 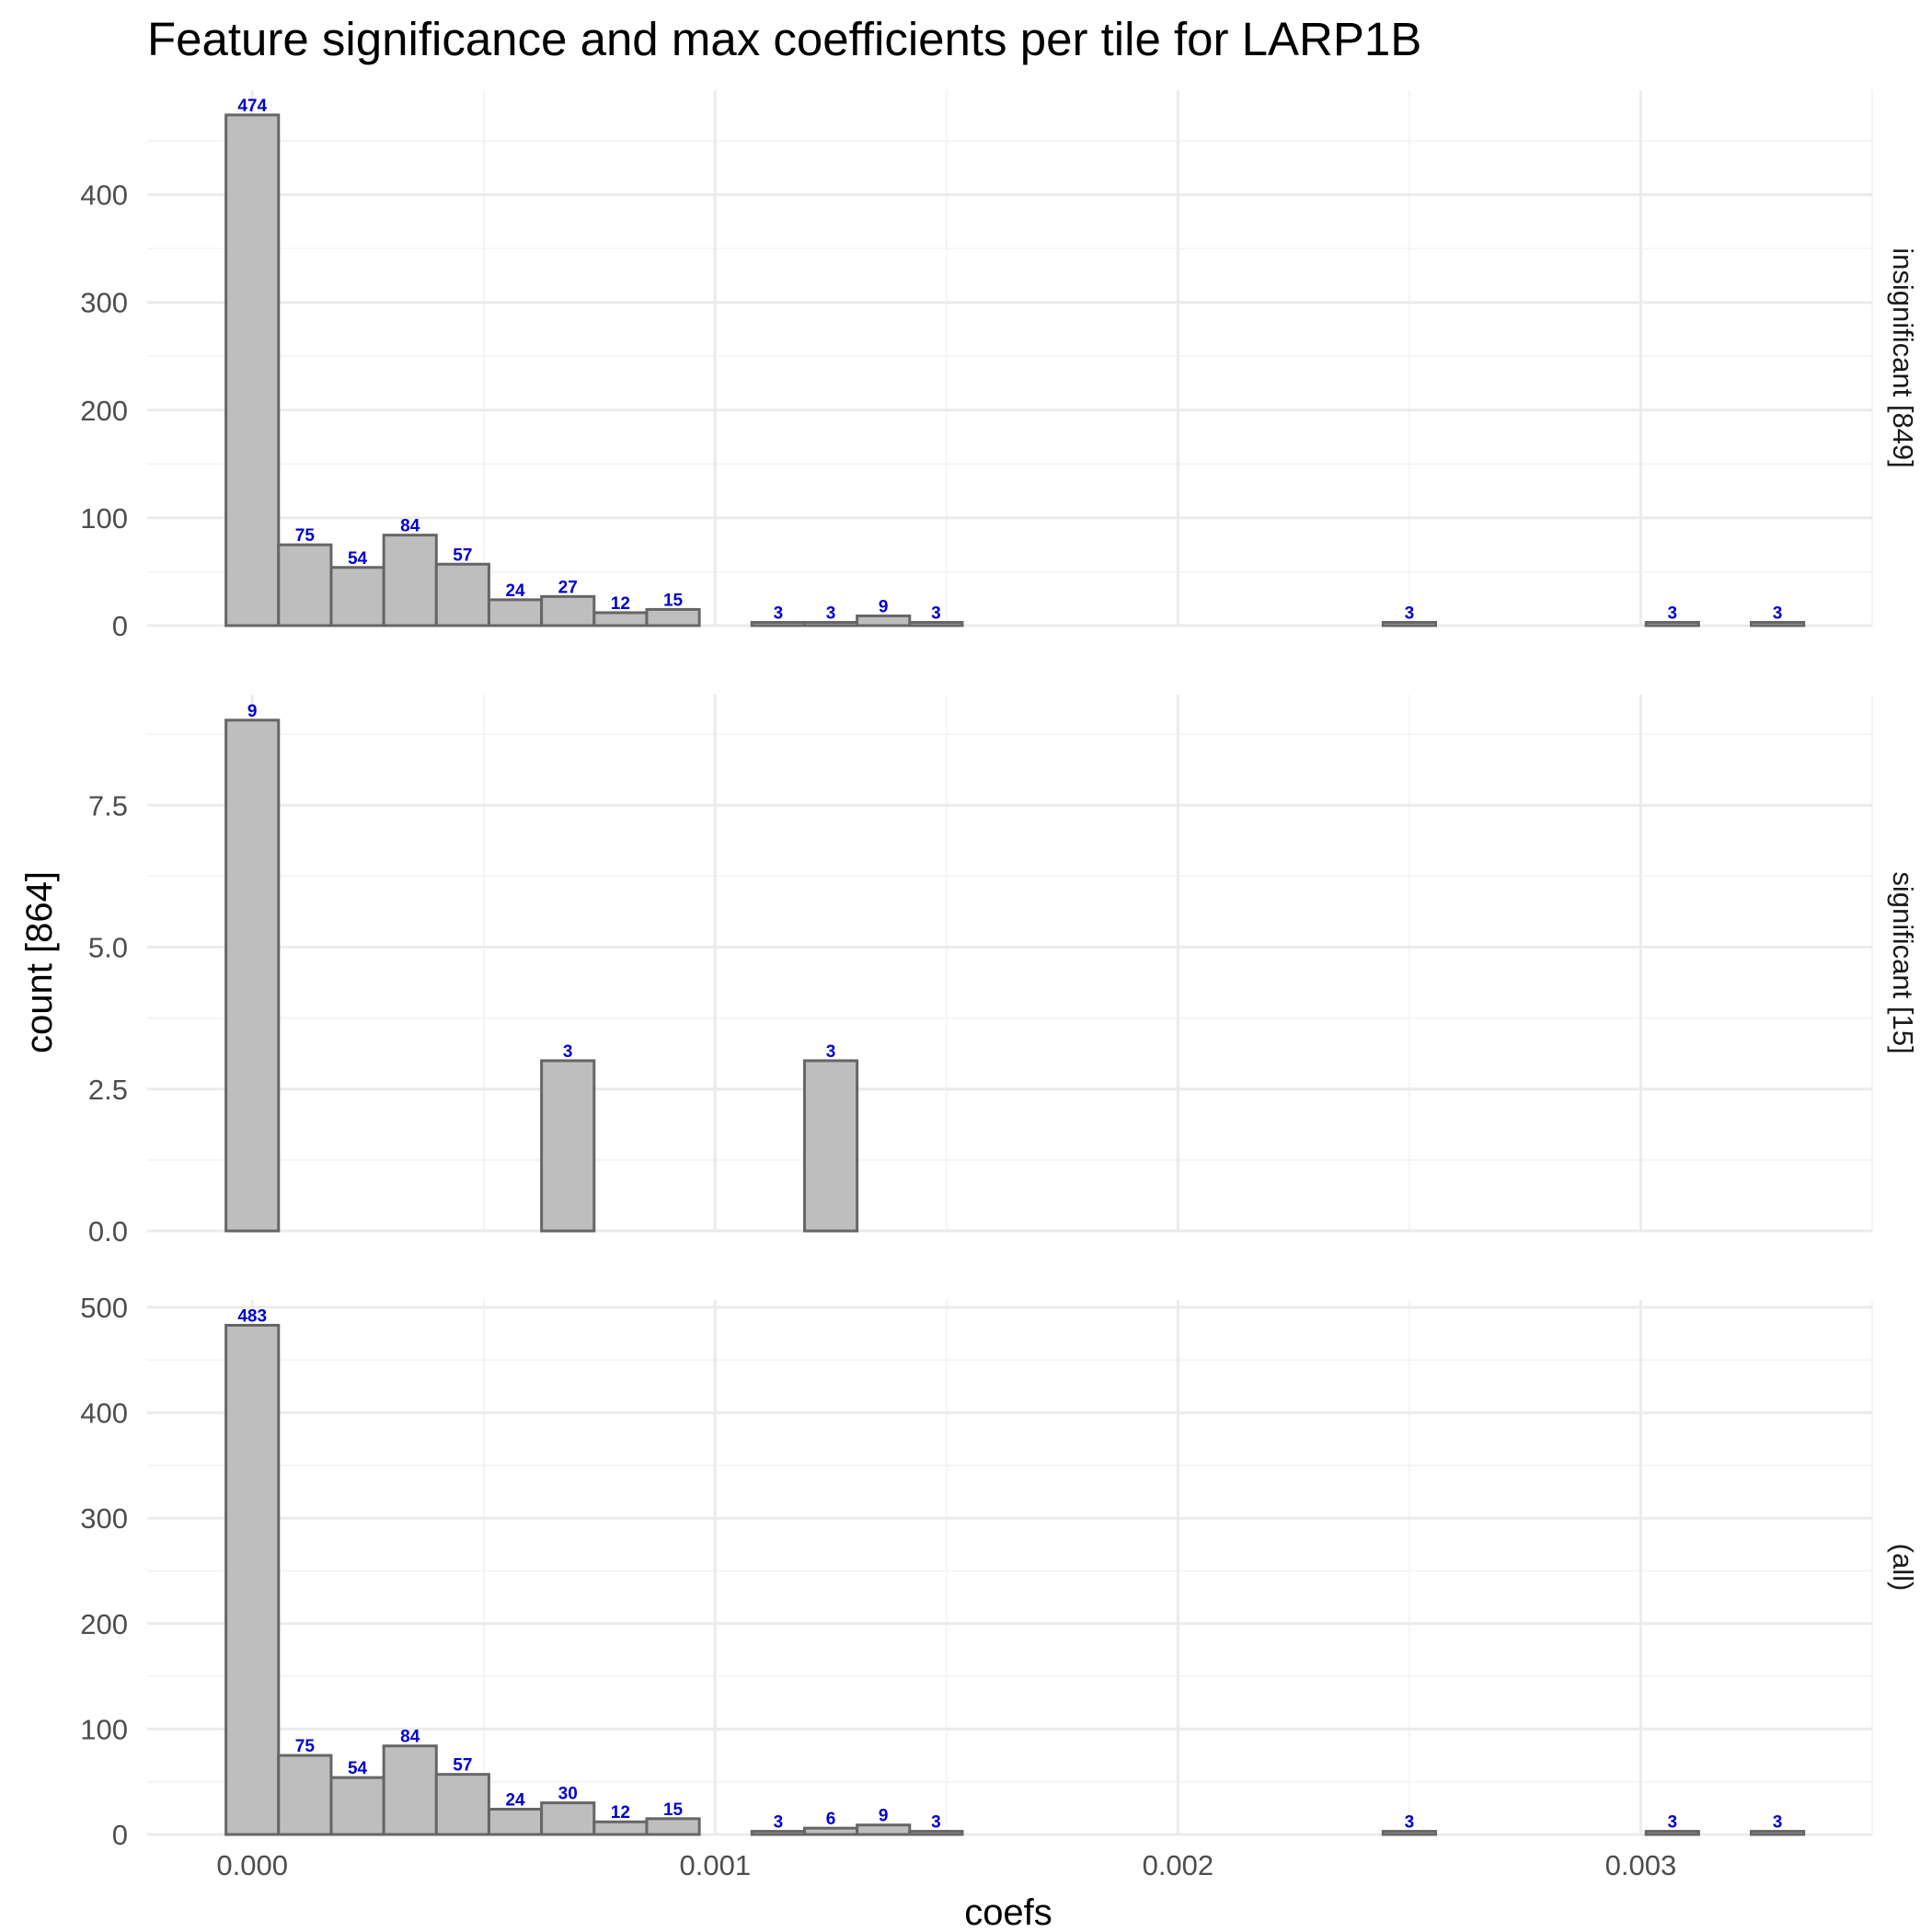 What do you see at coordinates (252, 106) in the screenshot?
I see `bar-count-label: 474` at bounding box center [252, 106].